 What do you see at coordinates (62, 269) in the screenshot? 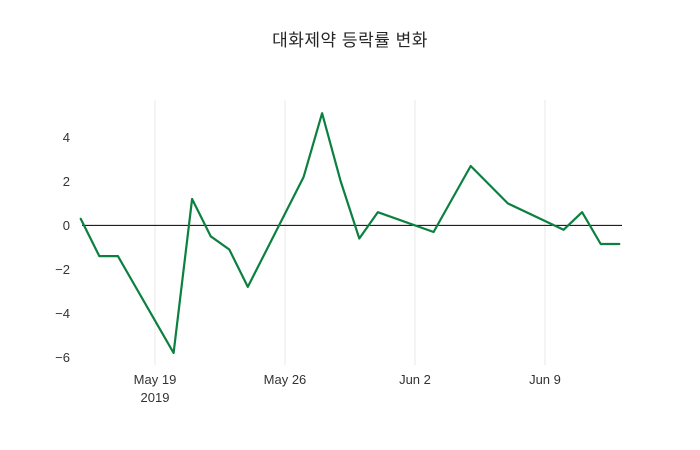
I see `y-tick-label: −2` at bounding box center [62, 269].